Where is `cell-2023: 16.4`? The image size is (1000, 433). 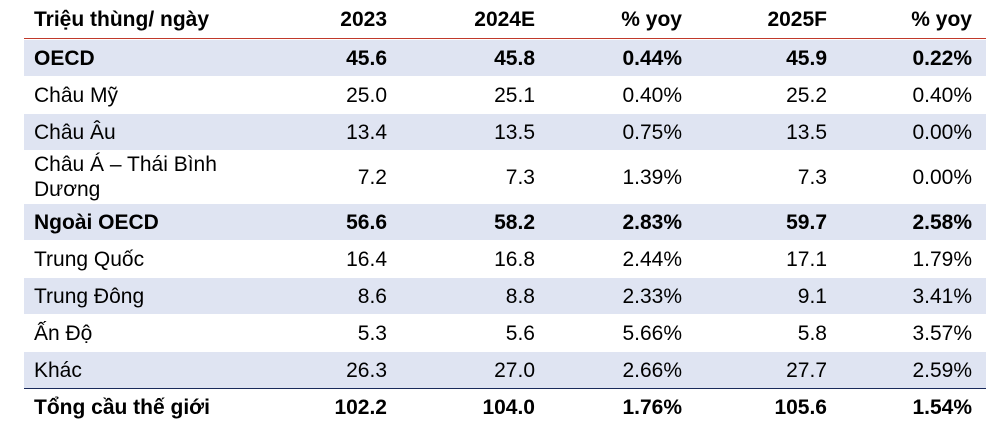
cell-2023: 16.4 is located at coordinates (366, 259).